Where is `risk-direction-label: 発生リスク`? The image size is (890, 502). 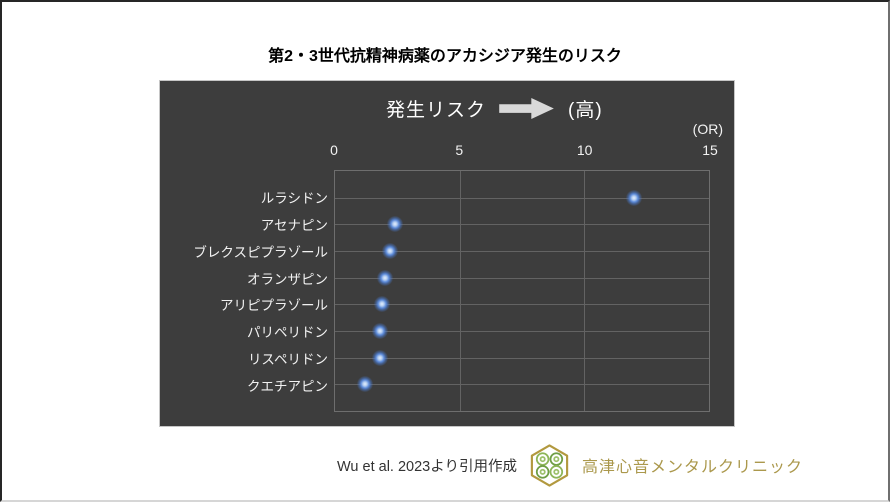 risk-direction-label: 発生リスク is located at coordinates (436, 110).